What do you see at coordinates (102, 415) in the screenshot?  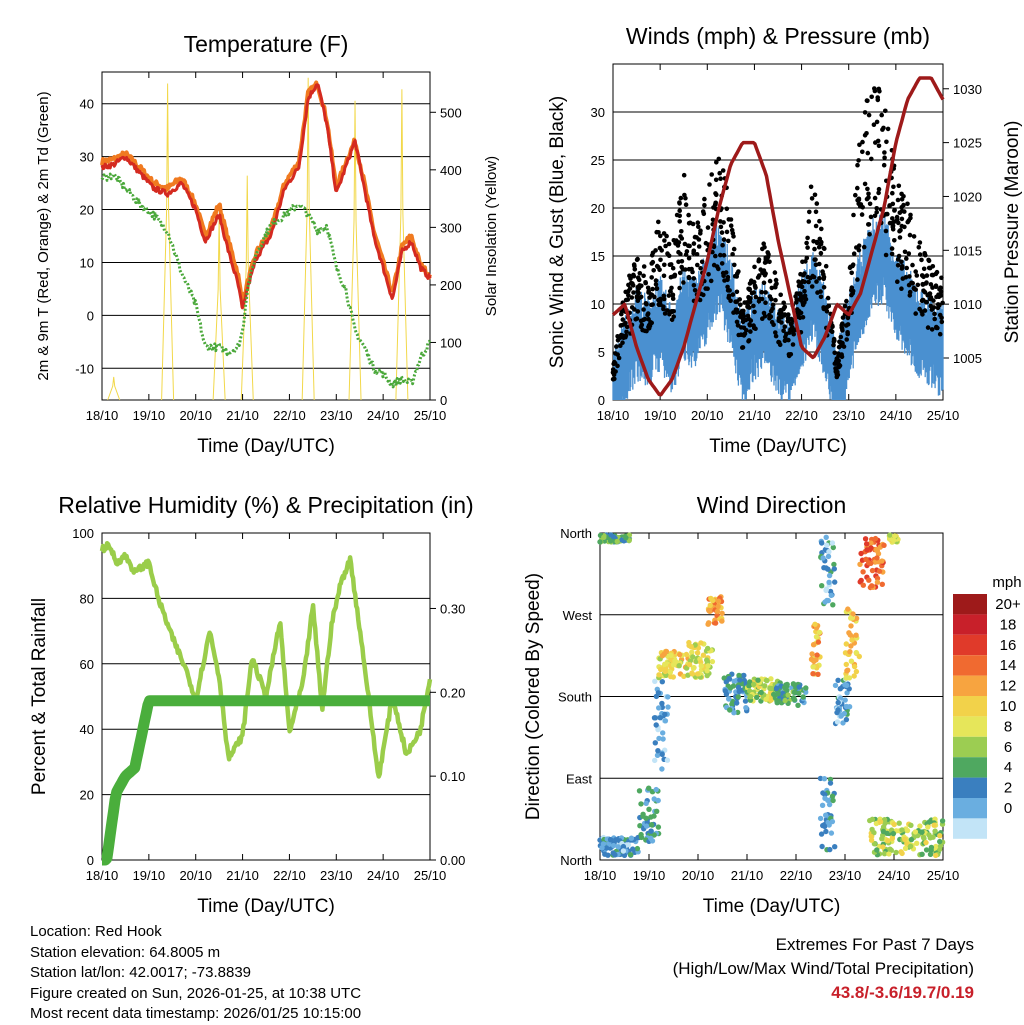 I see `temp-xtick-label: 18/10` at bounding box center [102, 415].